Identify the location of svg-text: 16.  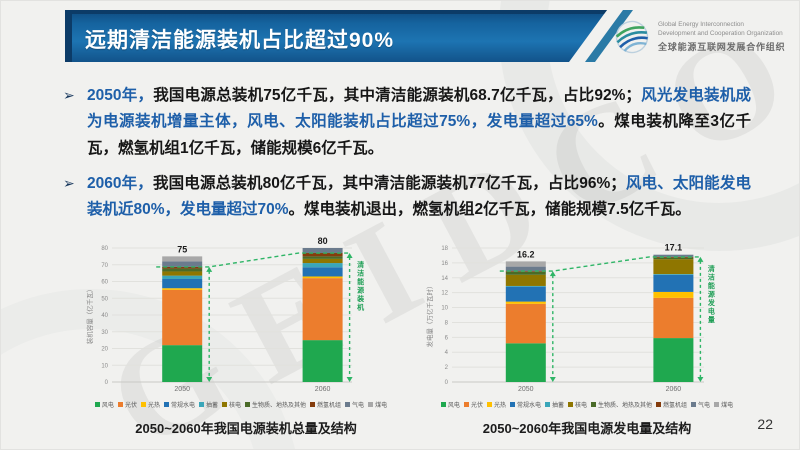
(444, 264).